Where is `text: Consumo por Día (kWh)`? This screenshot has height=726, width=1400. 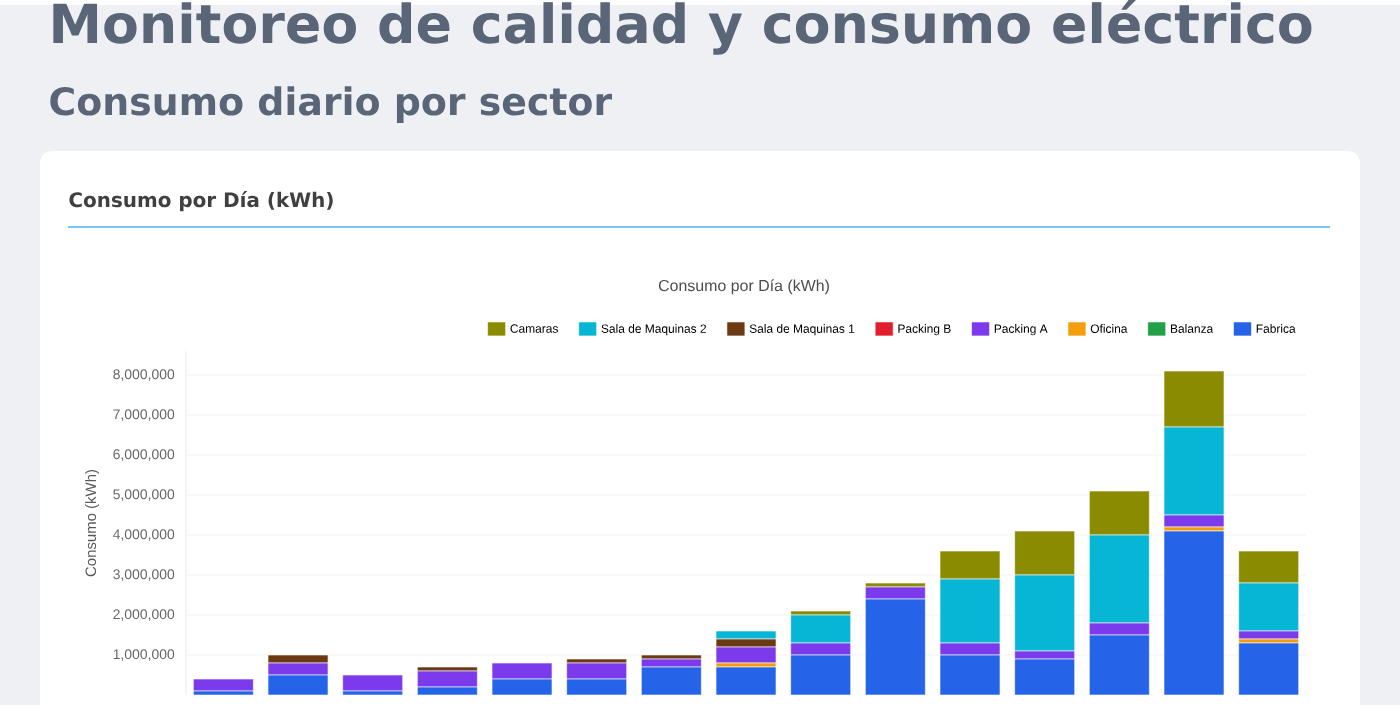 text: Consumo por Día (kWh) is located at coordinates (201, 201).